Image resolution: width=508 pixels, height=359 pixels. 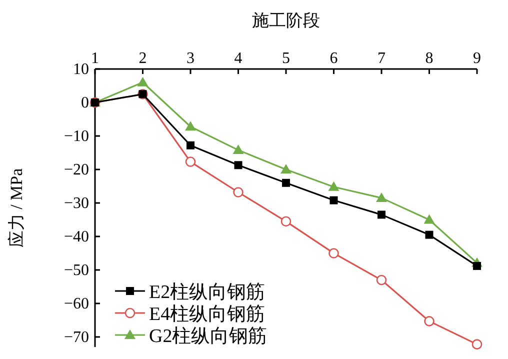 I want to click on y-tick-label: −60, so click(x=76, y=303).